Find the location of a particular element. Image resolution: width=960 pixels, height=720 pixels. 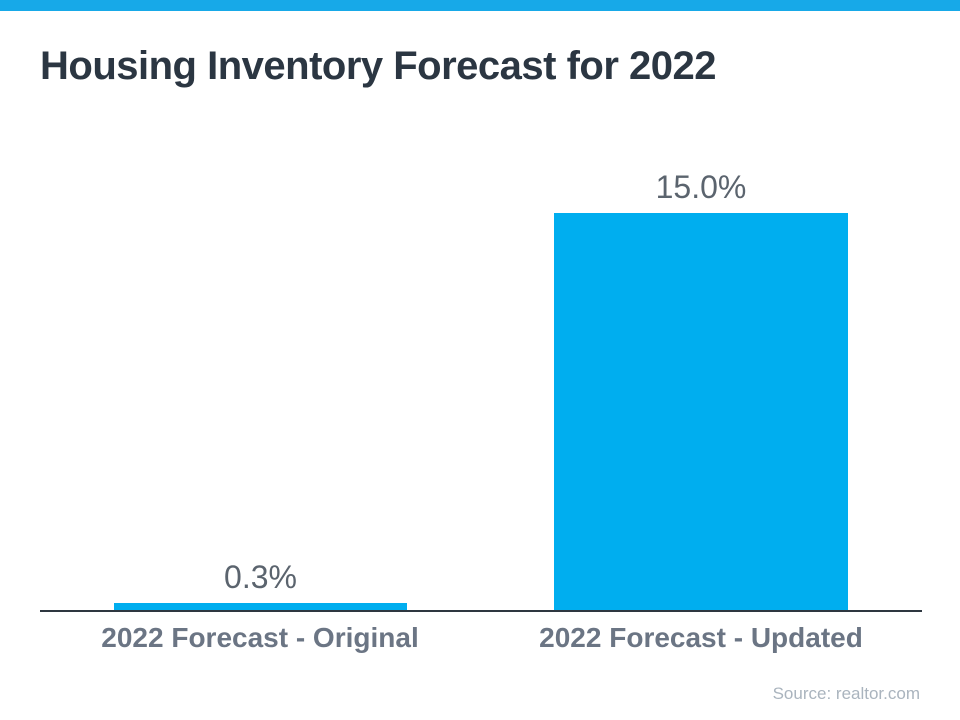

category-label-updated: 2022 Forecast - Updated is located at coordinates (701, 637).